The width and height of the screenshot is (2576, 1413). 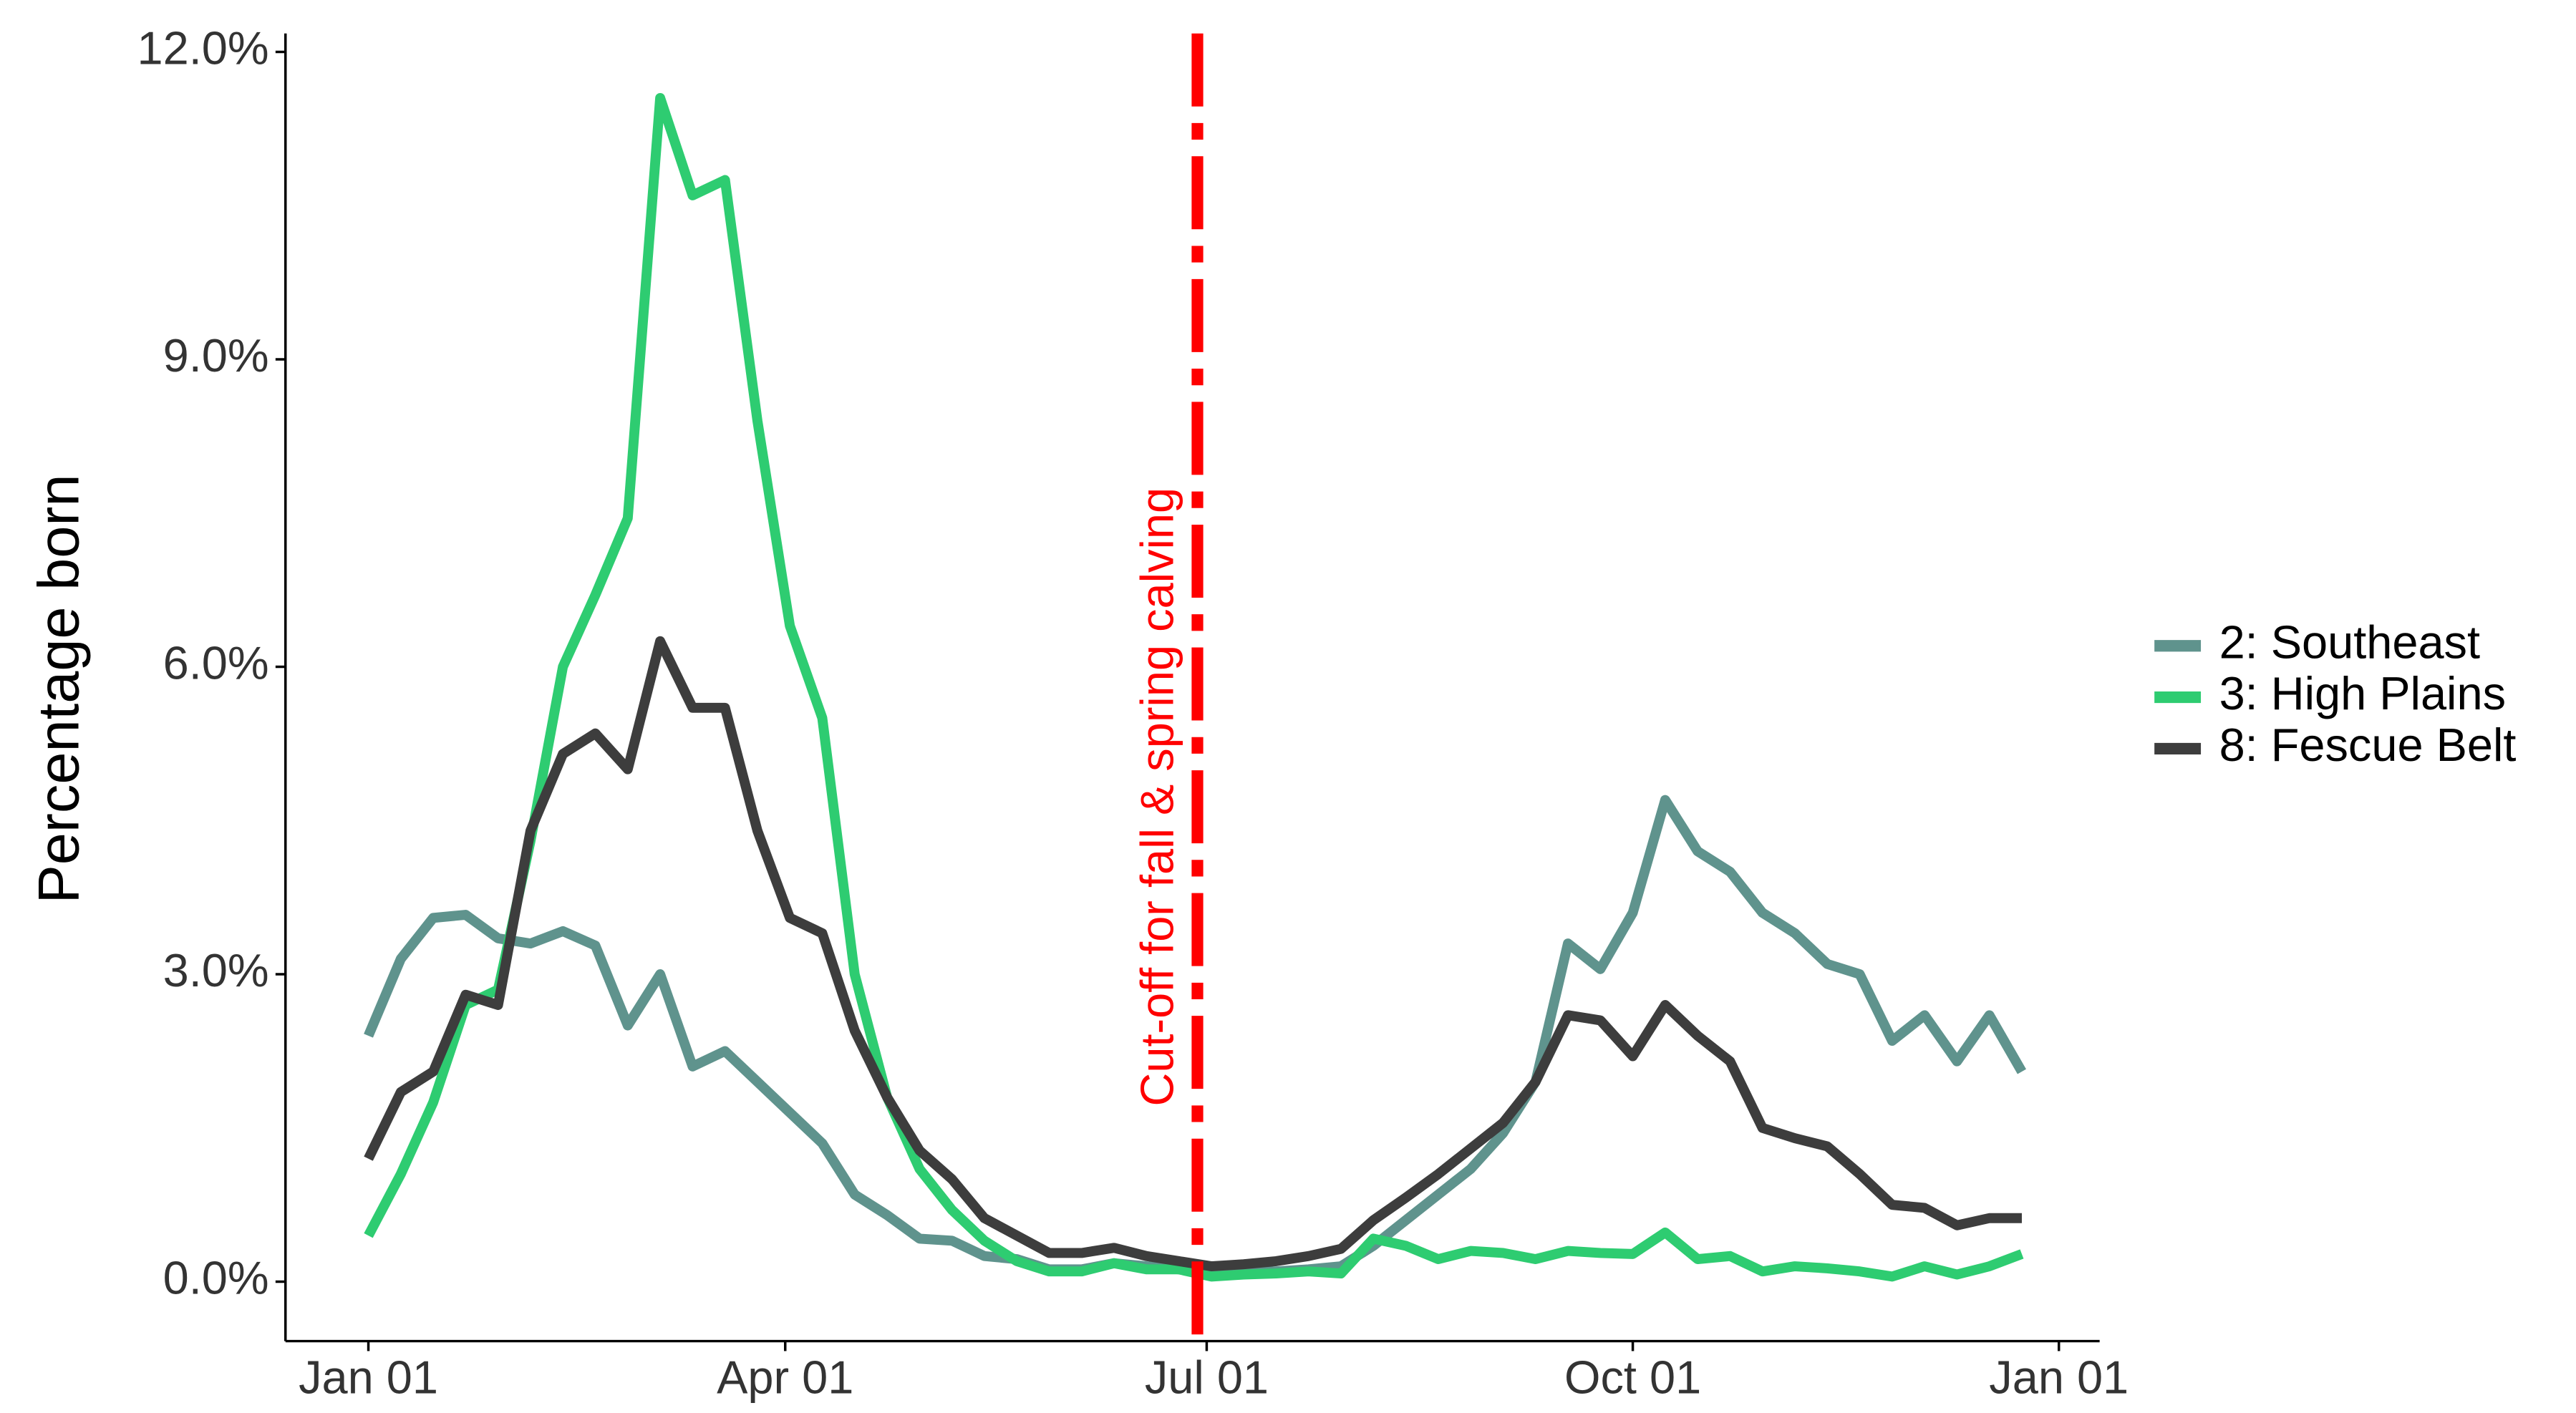 What do you see at coordinates (1633, 1377) in the screenshot?
I see `x-tick-label: Oct 01` at bounding box center [1633, 1377].